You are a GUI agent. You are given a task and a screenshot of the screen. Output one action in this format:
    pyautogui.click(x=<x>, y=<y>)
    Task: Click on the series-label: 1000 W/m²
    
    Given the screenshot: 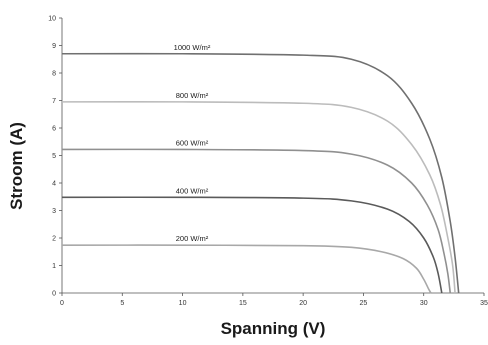 What is the action you would take?
    pyautogui.click(x=192, y=47)
    